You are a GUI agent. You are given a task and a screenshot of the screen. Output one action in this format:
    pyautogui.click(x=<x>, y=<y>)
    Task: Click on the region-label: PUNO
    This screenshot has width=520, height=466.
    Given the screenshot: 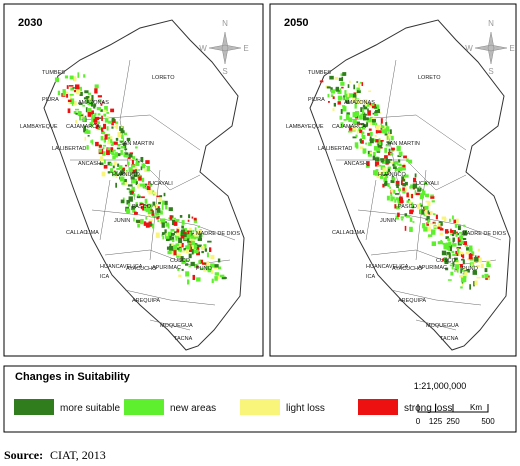 What is the action you would take?
    pyautogui.click(x=470, y=269)
    